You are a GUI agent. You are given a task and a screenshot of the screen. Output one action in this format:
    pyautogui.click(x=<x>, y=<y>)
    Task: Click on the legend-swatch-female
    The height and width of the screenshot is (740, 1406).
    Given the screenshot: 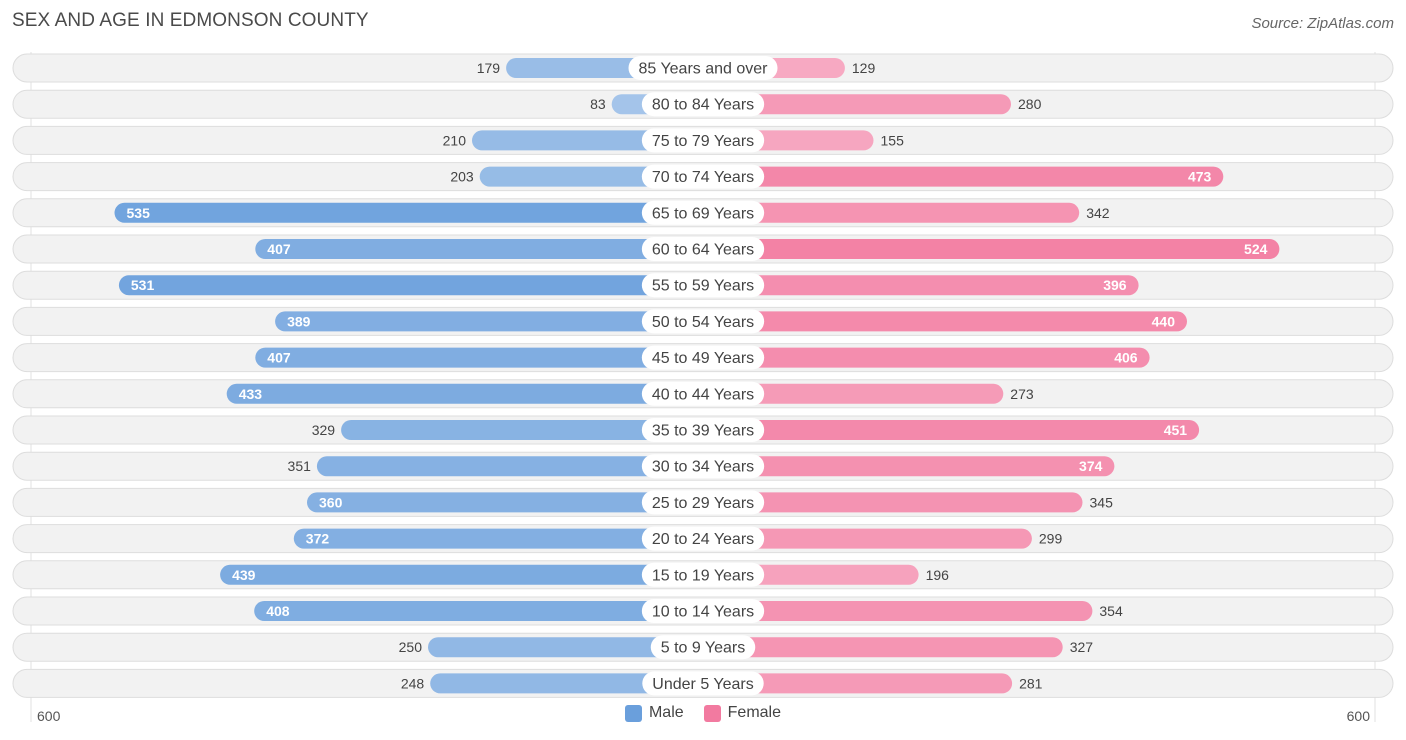 What is the action you would take?
    pyautogui.click(x=712, y=713)
    